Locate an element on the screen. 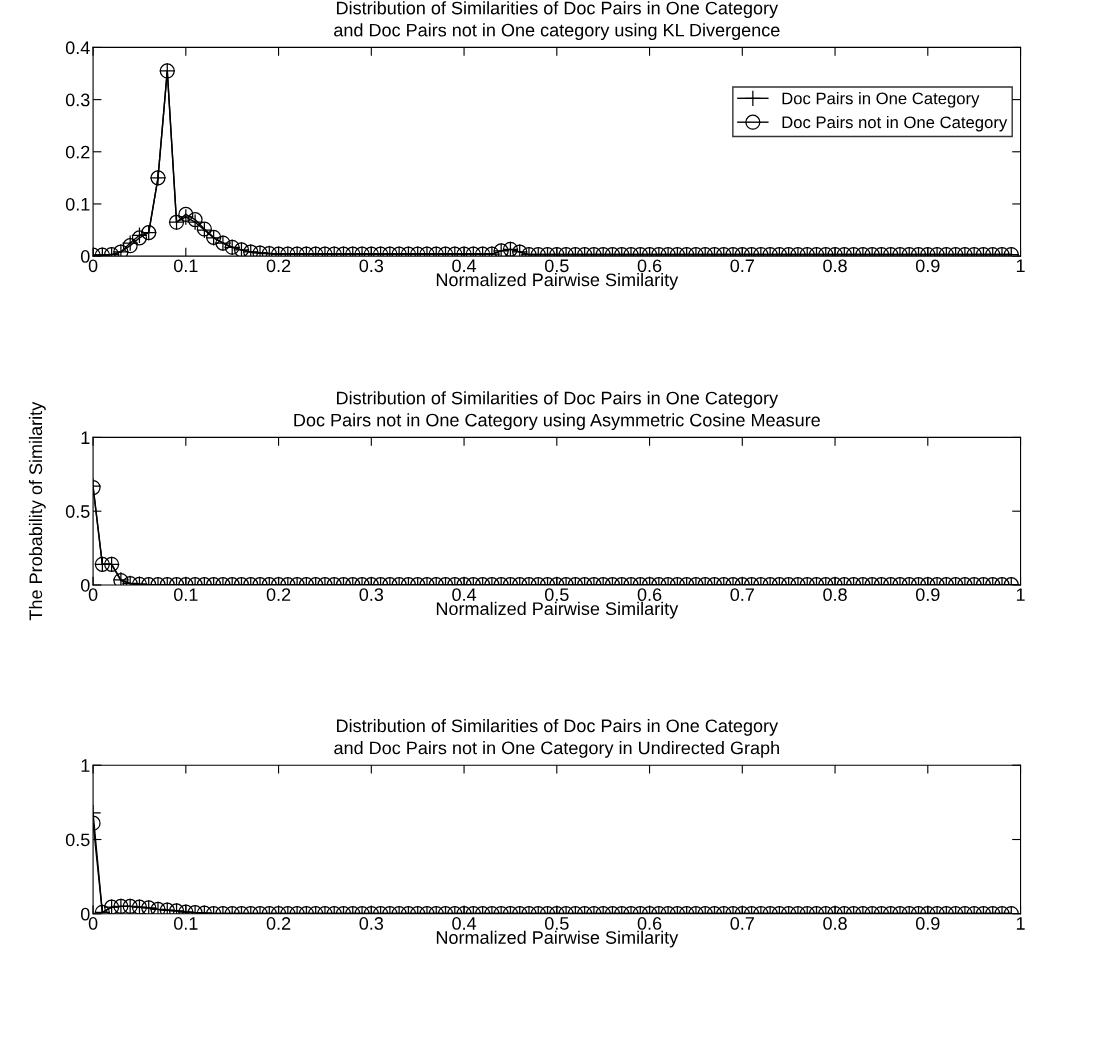  chart-title: Distribution of Similarities of Doc Pairs in One Category Doc Pairs not in One Category using Asymmetric Cosine Measure is located at coordinates (557, 411).